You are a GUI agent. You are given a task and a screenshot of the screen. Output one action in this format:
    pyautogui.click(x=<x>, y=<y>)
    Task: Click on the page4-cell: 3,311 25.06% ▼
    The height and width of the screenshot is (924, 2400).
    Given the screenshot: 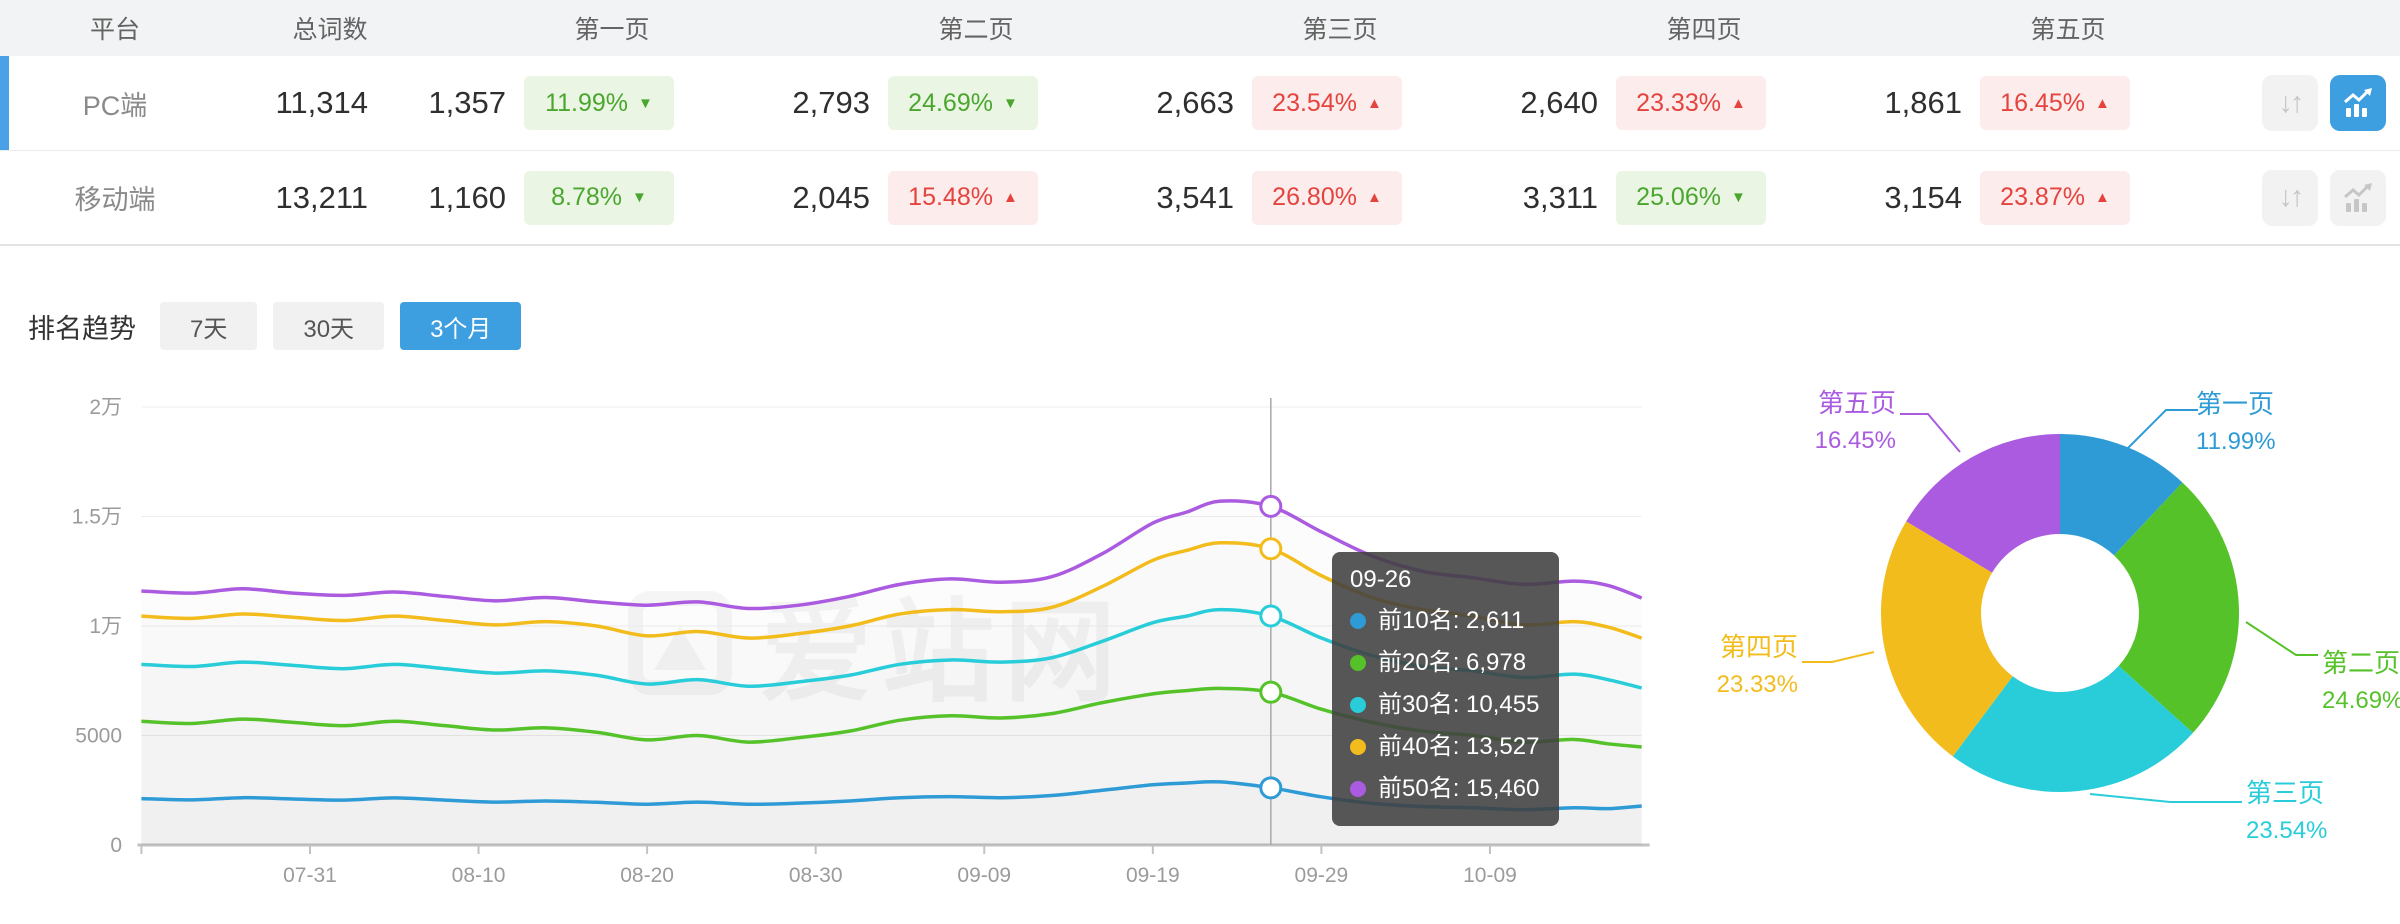 What is the action you would take?
    pyautogui.click(x=1704, y=197)
    